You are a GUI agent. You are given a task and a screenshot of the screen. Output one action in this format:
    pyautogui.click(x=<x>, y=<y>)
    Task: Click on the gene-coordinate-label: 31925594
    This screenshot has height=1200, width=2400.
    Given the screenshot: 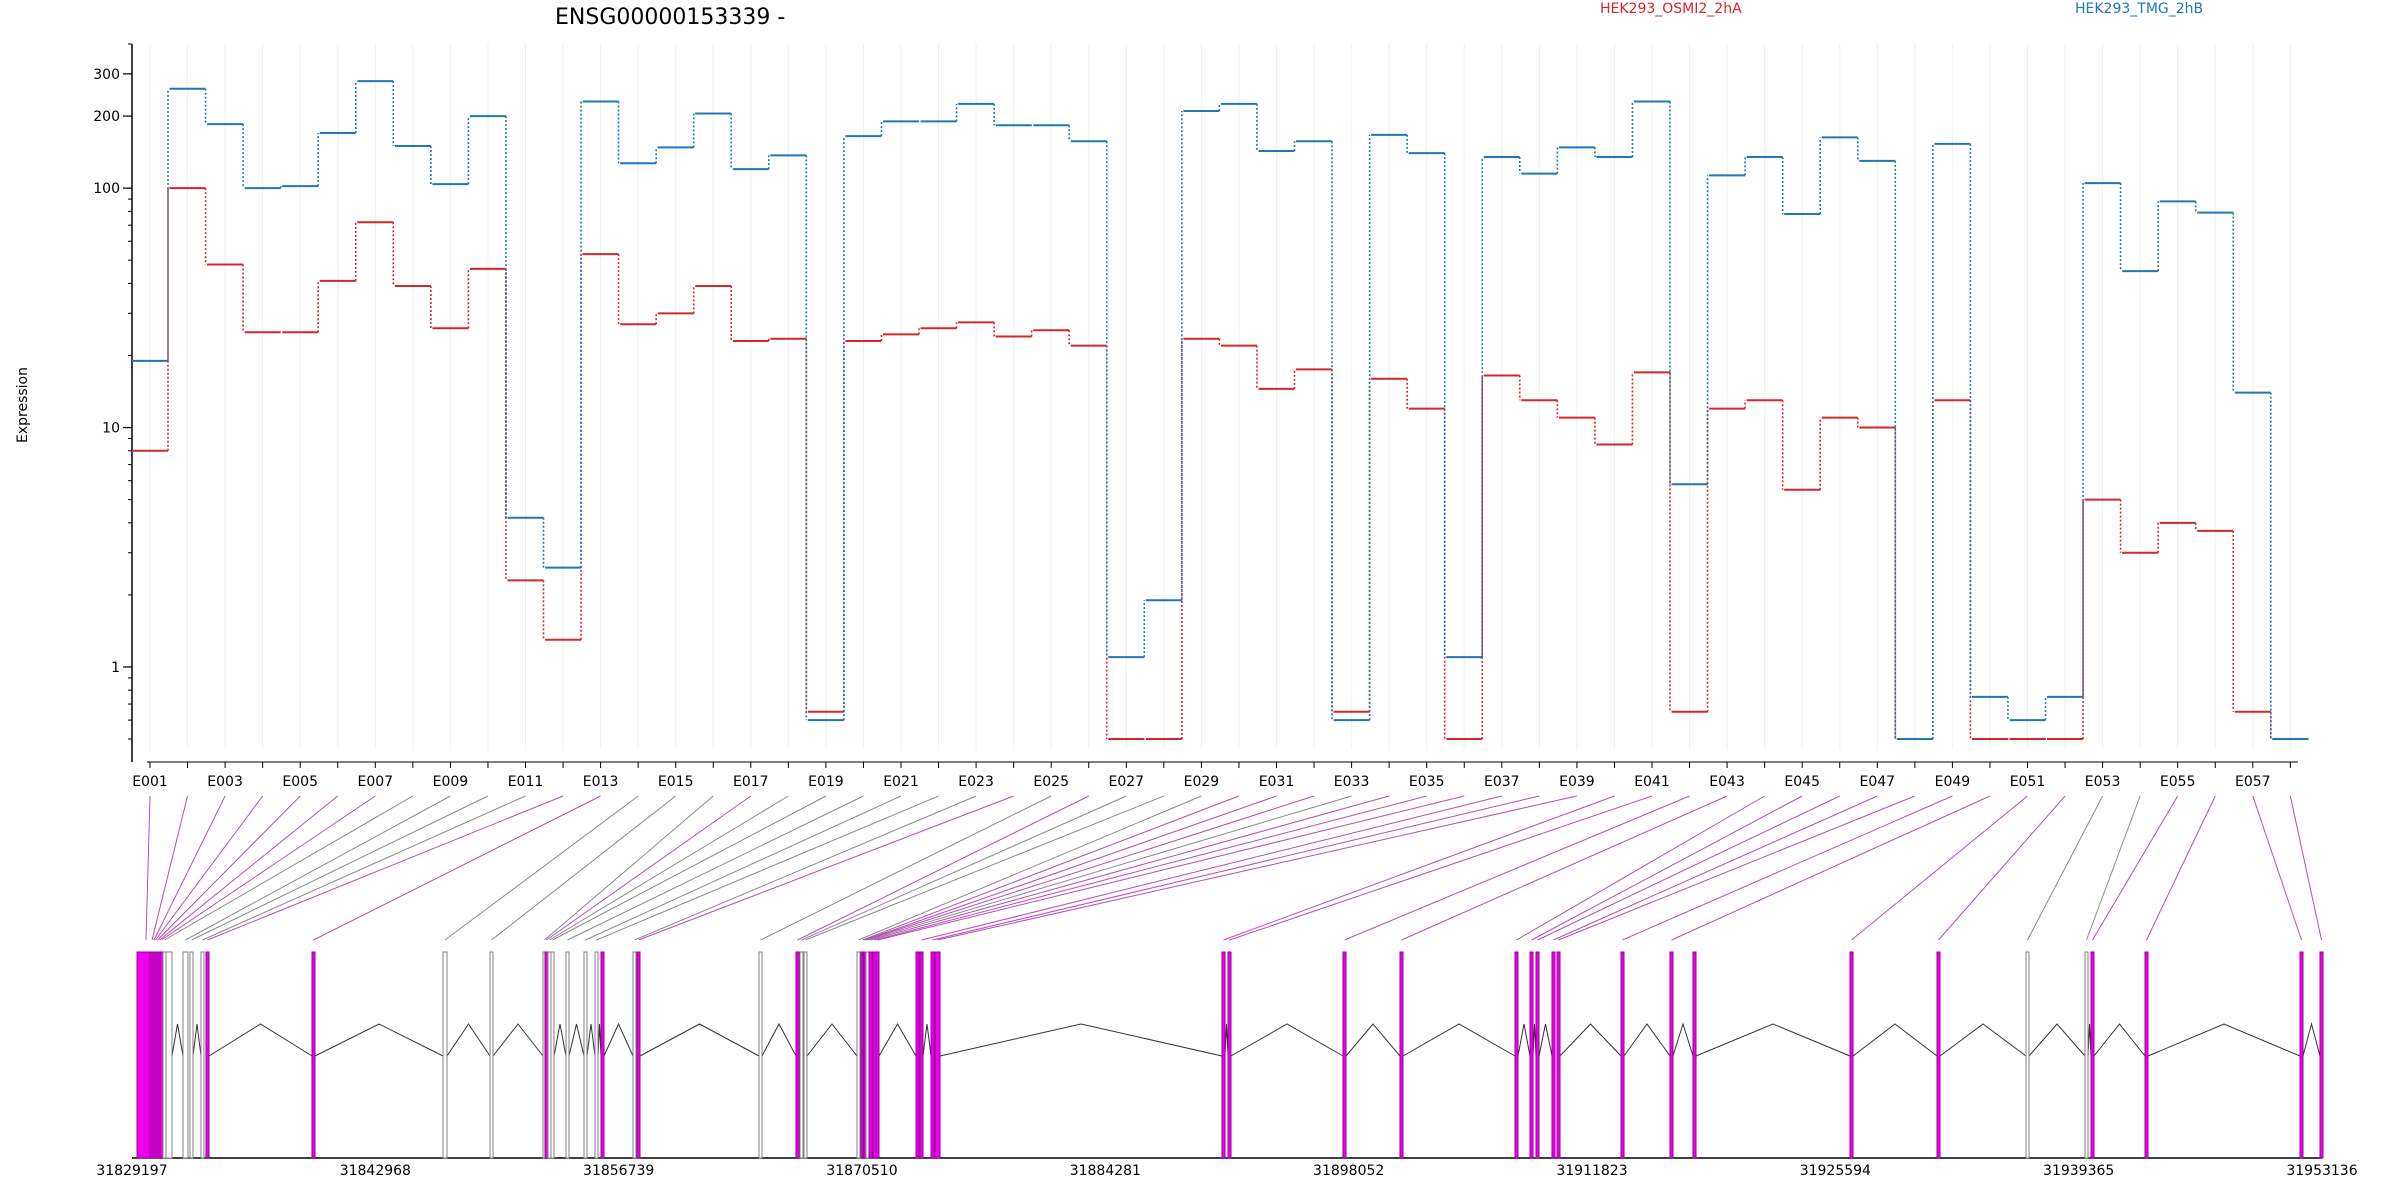 What is the action you would take?
    pyautogui.click(x=1835, y=1171)
    